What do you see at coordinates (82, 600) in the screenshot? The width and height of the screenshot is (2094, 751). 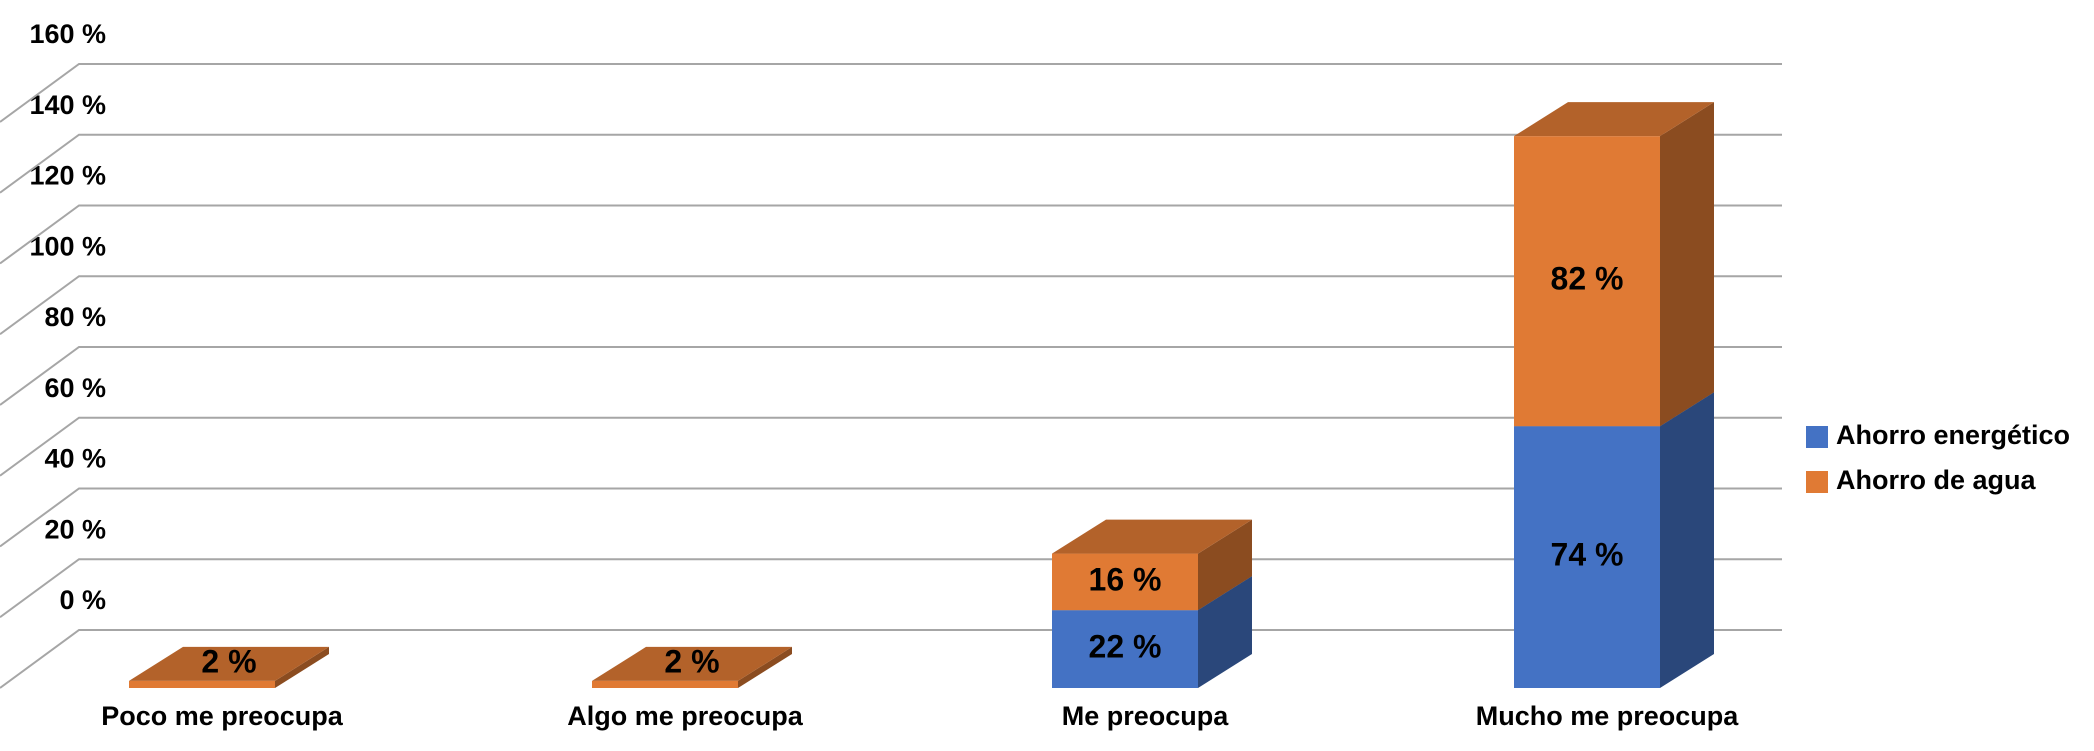 I see `y-tick-label: 0 %` at bounding box center [82, 600].